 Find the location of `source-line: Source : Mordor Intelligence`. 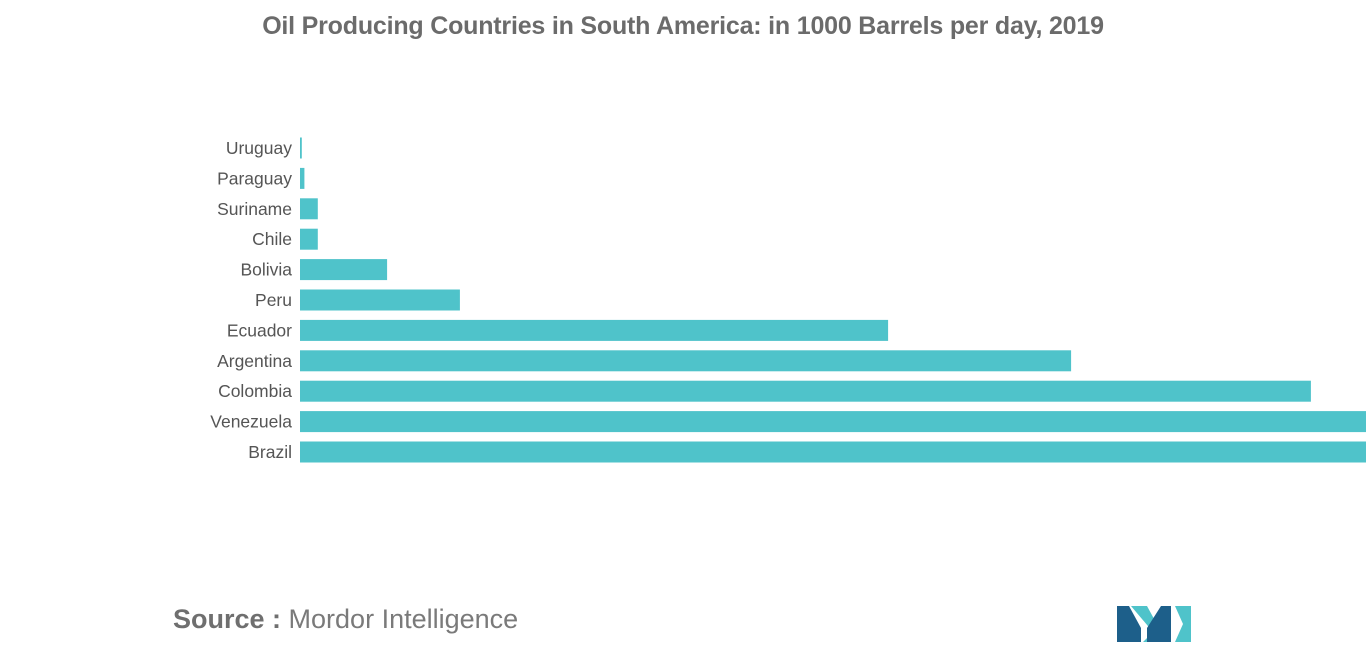

source-line: Source : Mordor Intelligence is located at coordinates (345, 619).